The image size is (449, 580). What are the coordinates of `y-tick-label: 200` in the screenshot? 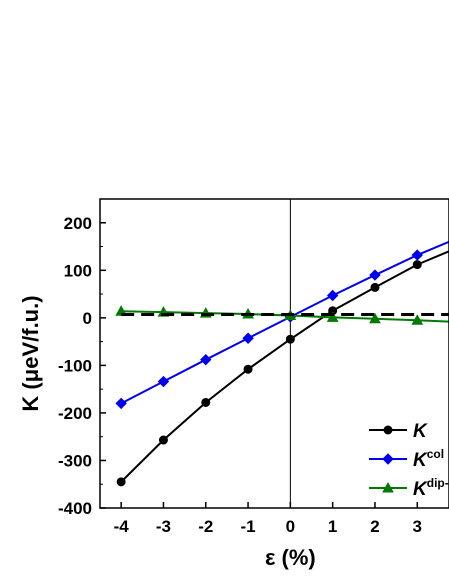 It's located at (78, 223).